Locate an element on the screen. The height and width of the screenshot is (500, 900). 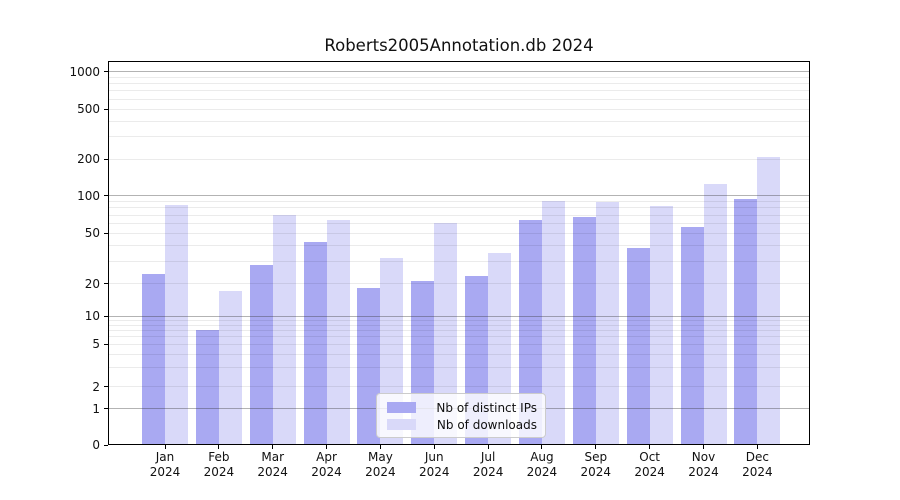
x-axis-tick-label: Nov 2024 is located at coordinates (704, 464).